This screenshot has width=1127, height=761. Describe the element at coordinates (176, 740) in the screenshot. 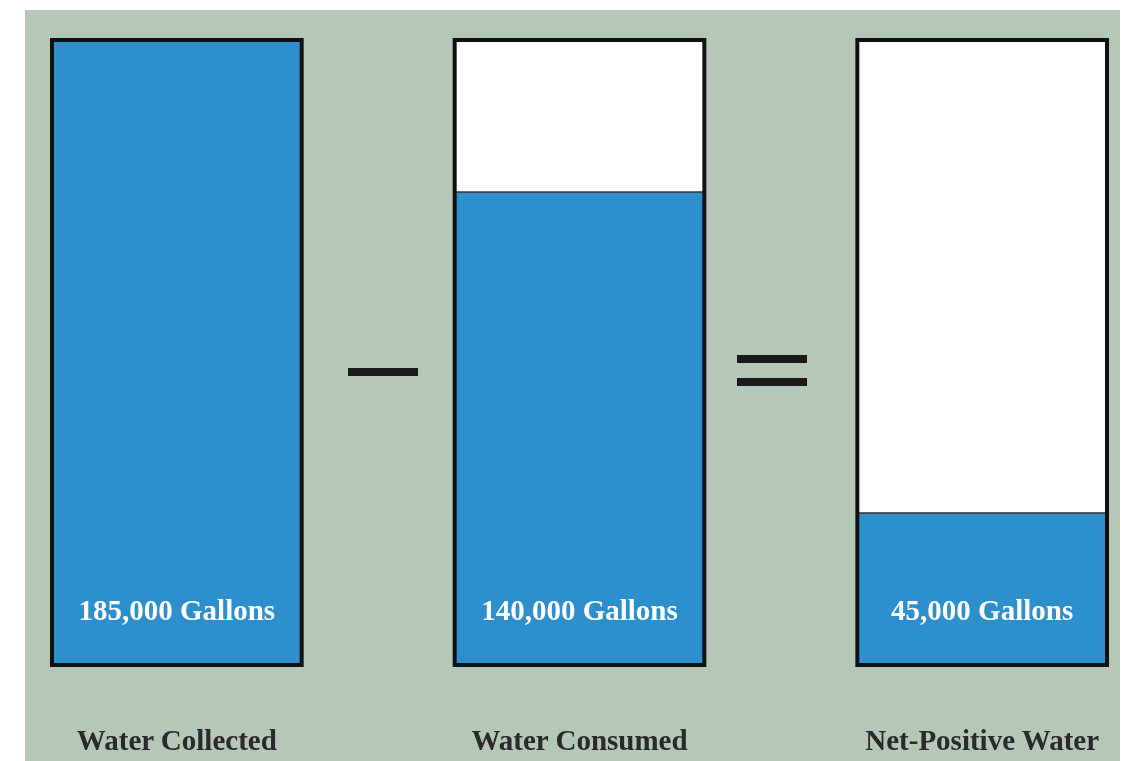

I see `x-tick-label: Water Collected` at that location.